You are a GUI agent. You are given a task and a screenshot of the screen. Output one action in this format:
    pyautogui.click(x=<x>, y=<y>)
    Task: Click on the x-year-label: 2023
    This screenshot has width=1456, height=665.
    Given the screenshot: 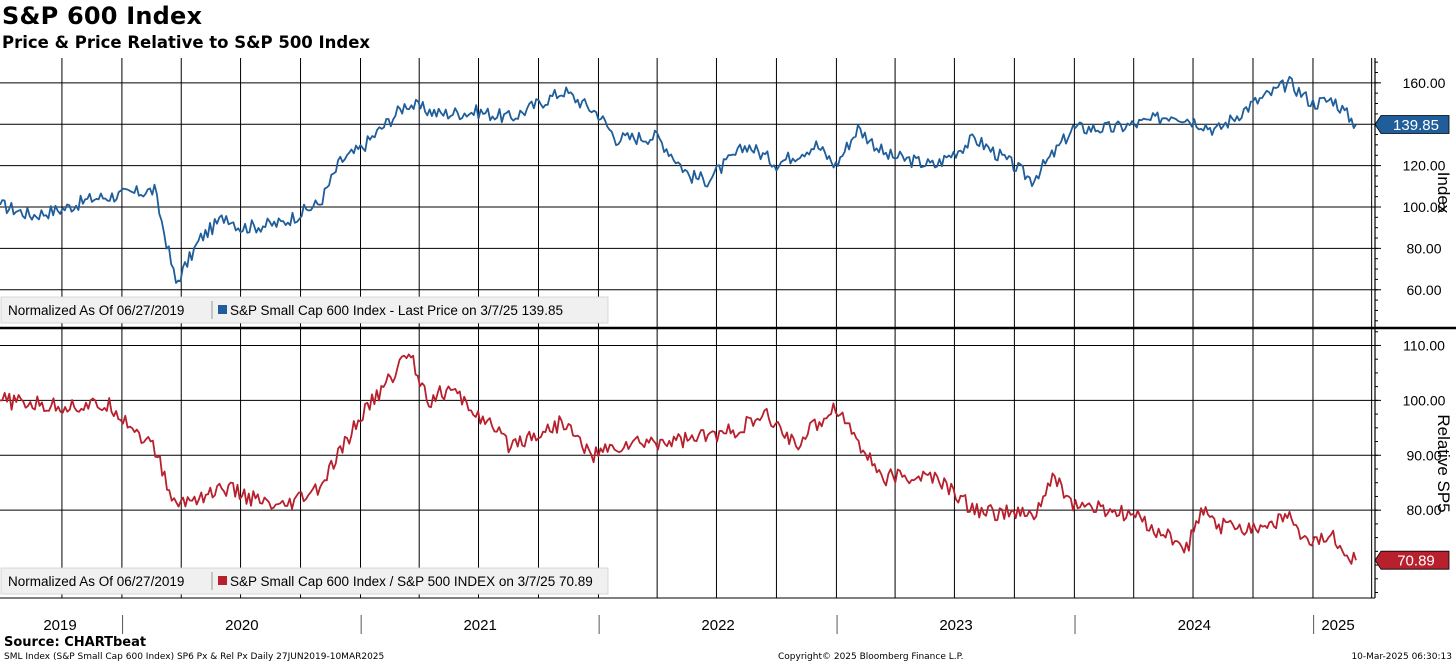 What is the action you would take?
    pyautogui.click(x=955, y=625)
    